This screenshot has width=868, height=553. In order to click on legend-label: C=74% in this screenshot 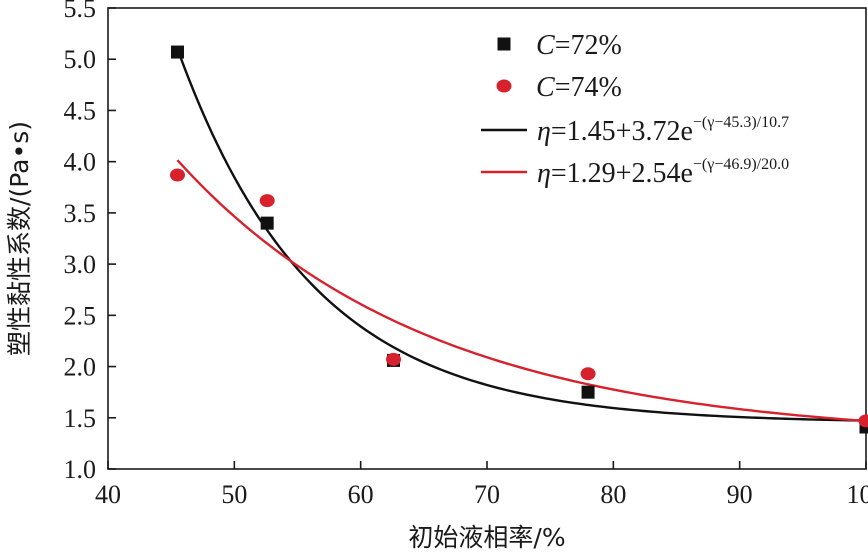, I will do `click(579, 87)`.